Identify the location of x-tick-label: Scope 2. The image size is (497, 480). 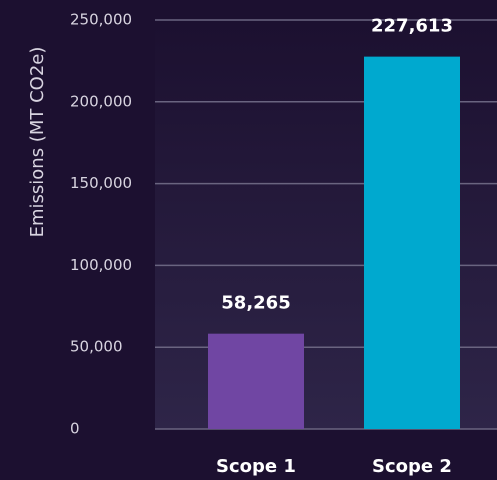
(412, 466).